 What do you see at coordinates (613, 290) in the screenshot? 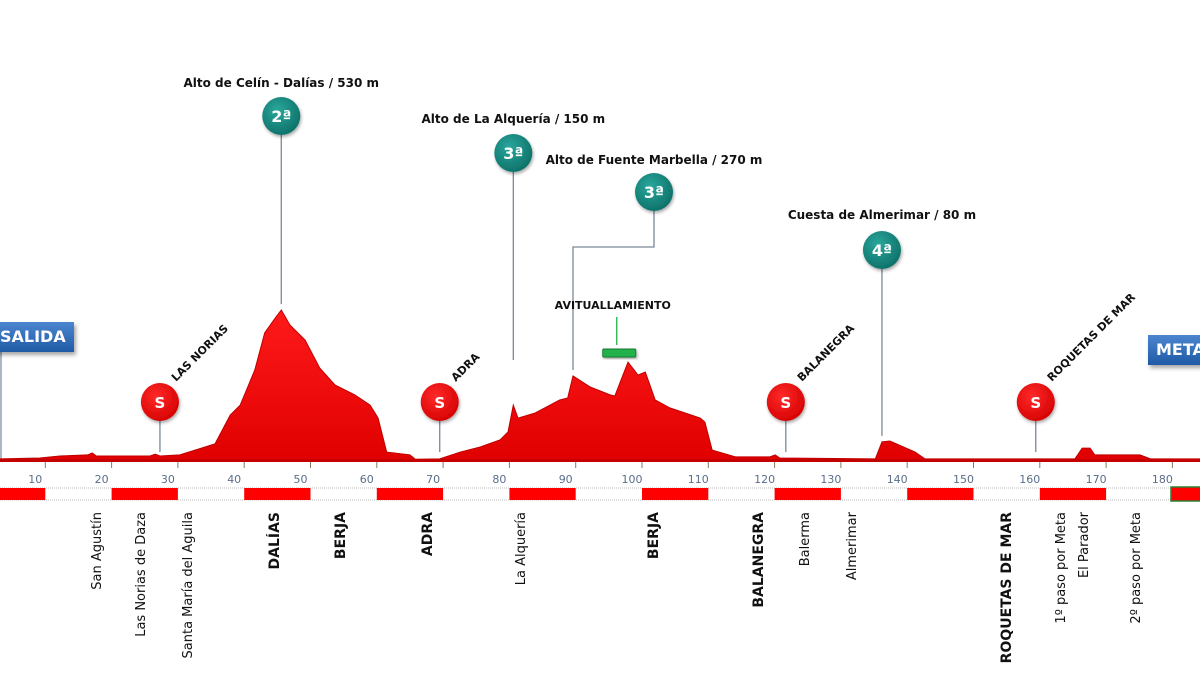
I see `climb-leader-line` at bounding box center [613, 290].